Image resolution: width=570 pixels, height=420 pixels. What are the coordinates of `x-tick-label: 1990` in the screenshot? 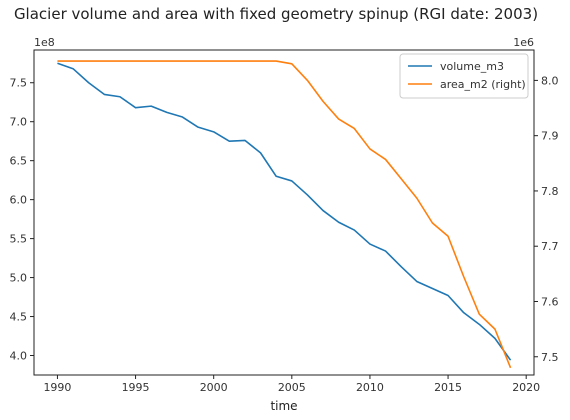 It's located at (57, 387).